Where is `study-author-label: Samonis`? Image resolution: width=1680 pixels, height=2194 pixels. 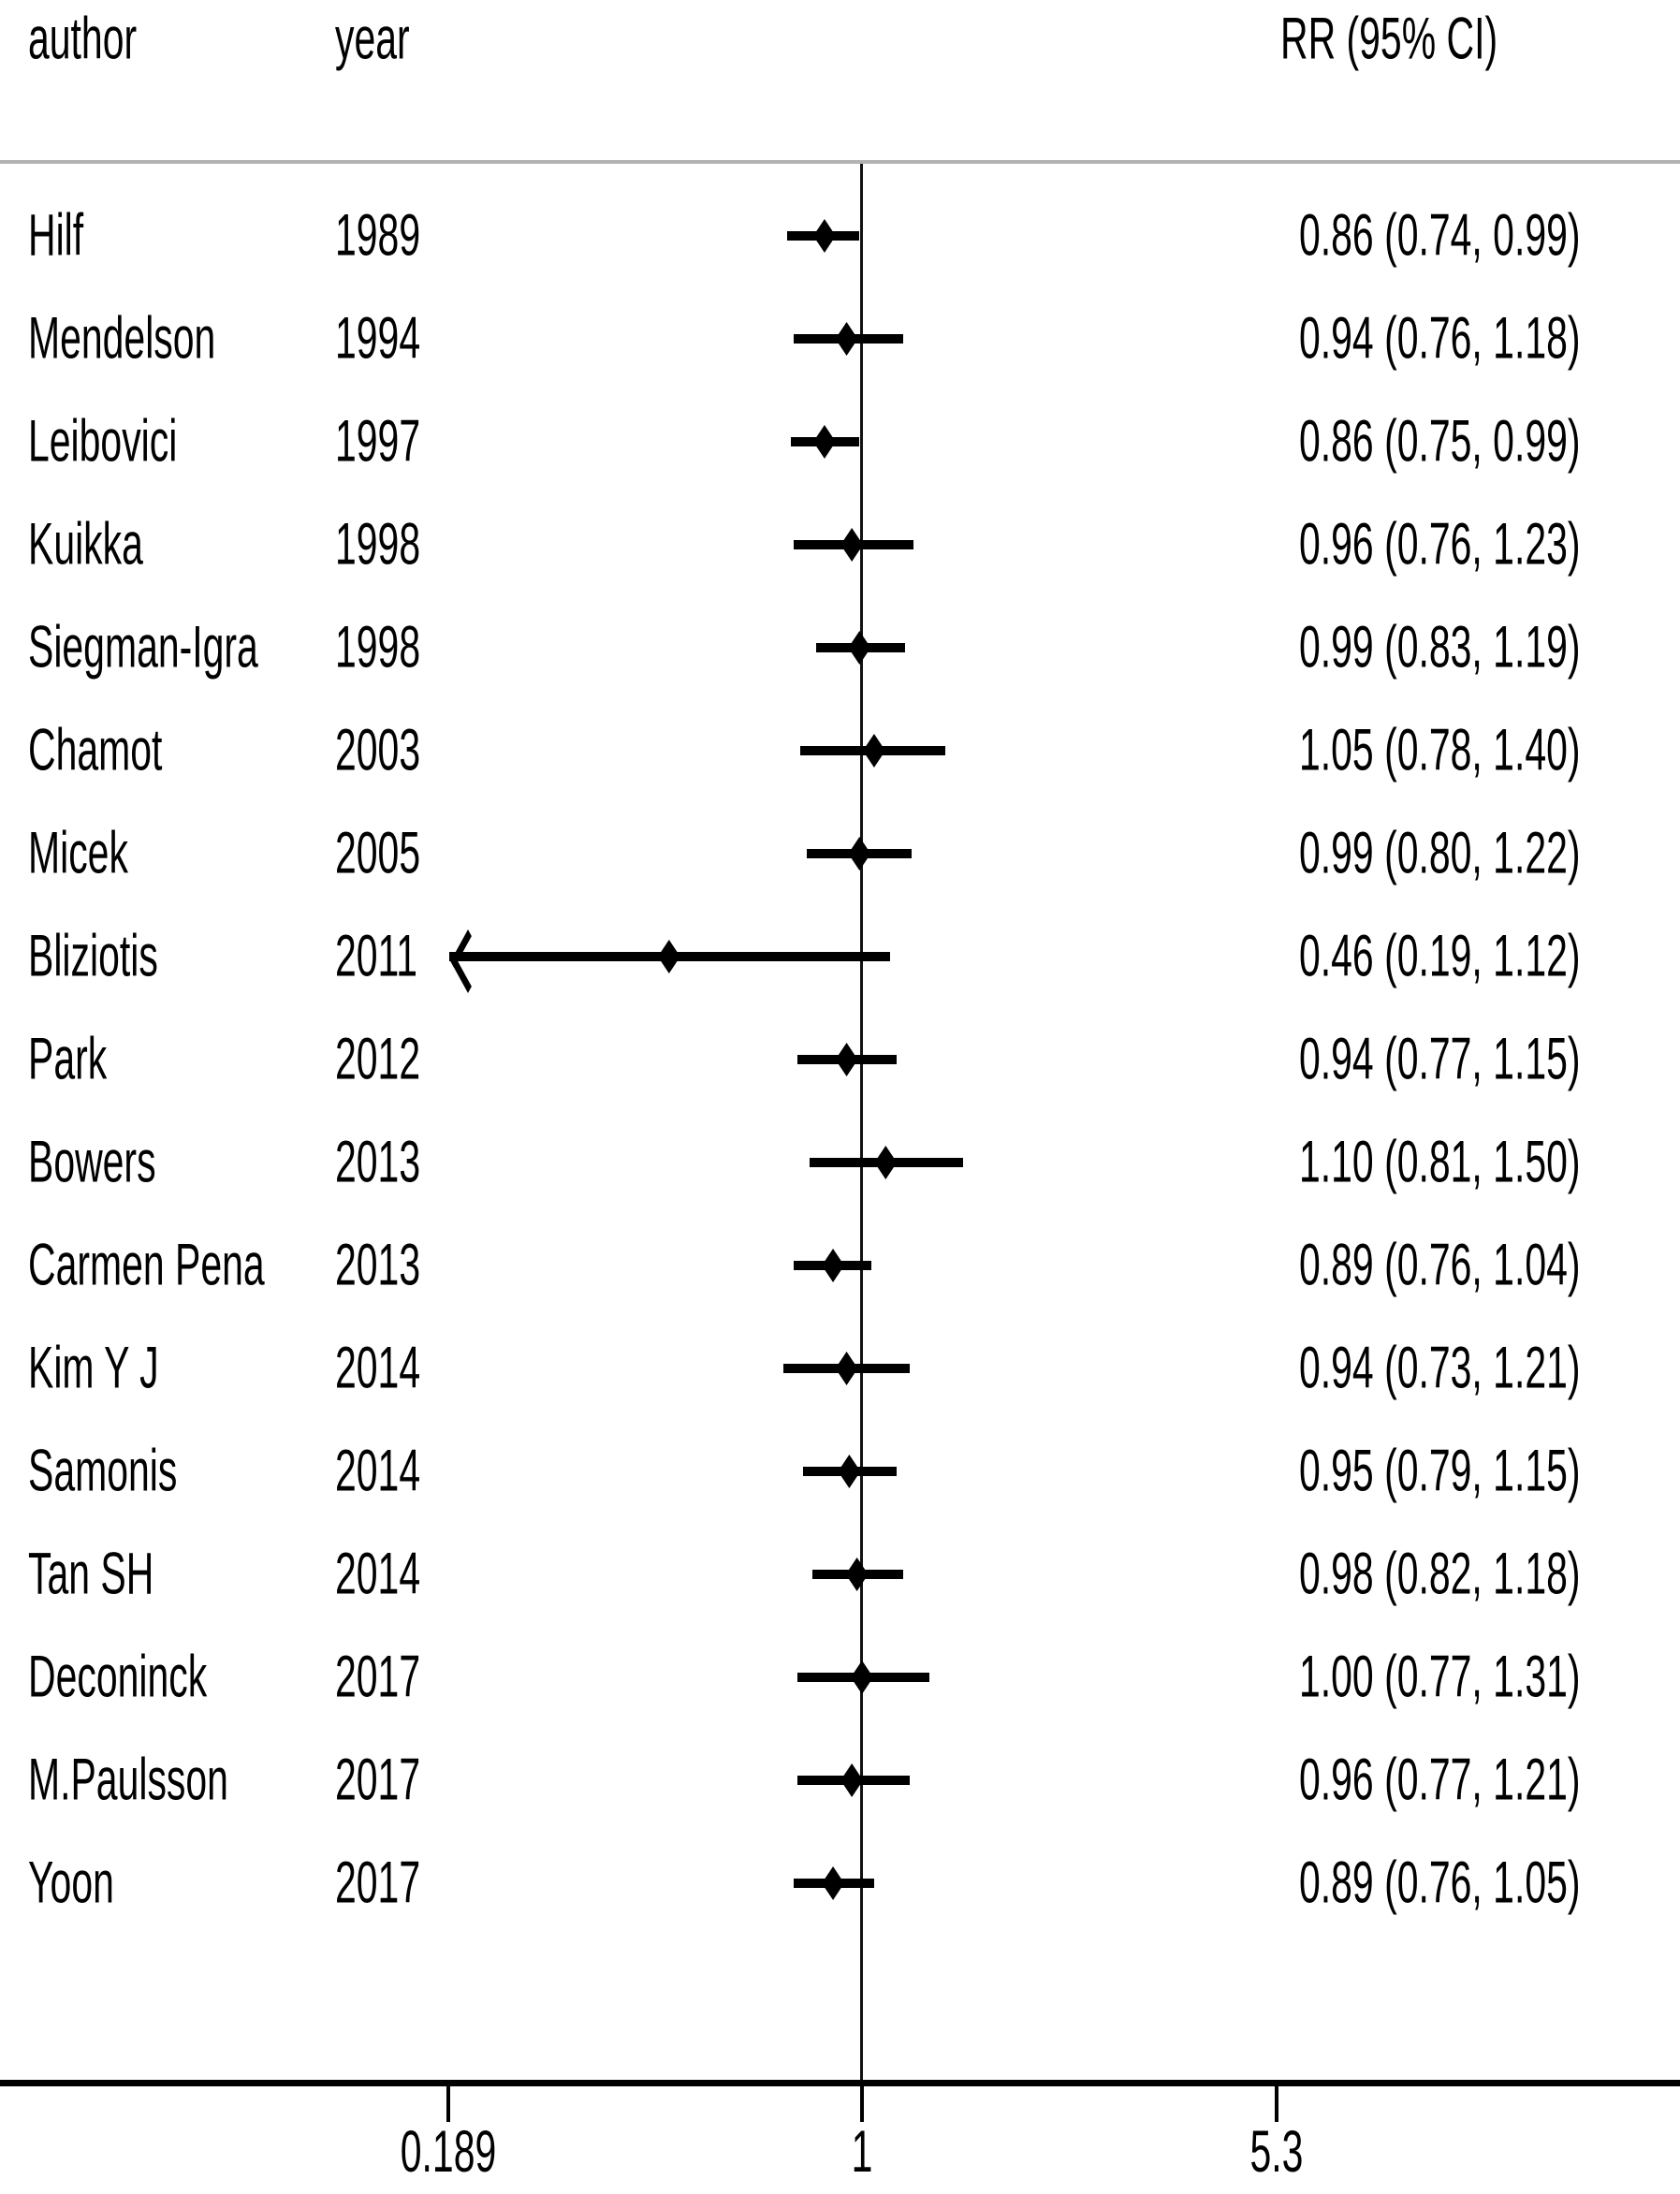
study-author-label: Samonis is located at coordinates (142, 1471).